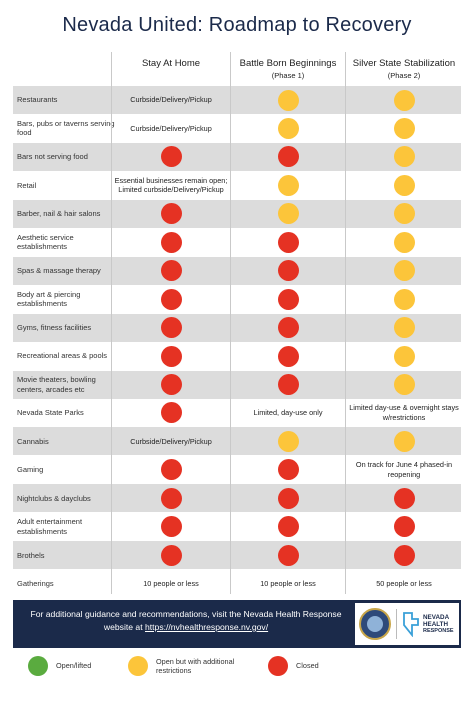  I want to click on row-label: Nightclubs & dayclubs, so click(54, 498).